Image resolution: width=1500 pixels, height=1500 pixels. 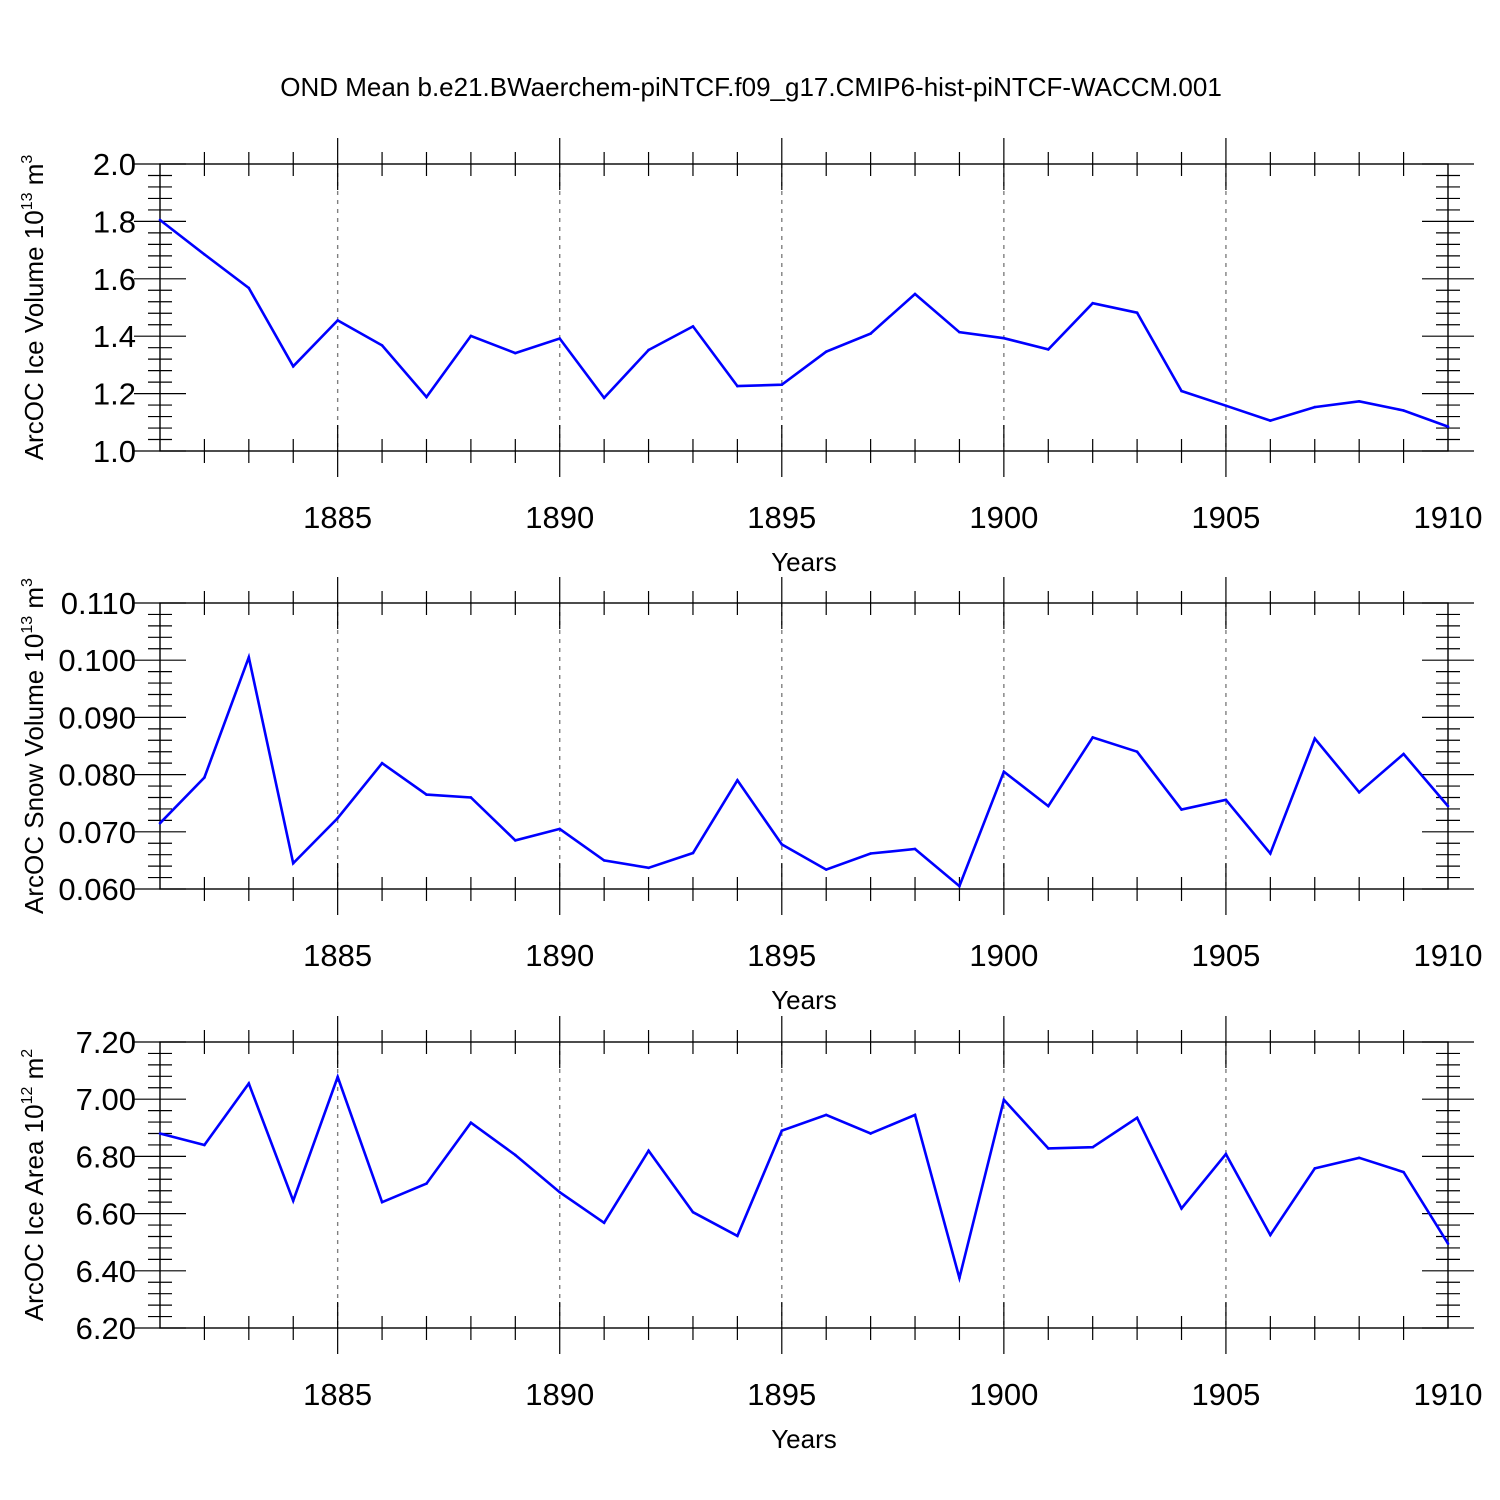 I want to click on y-axis-label: ArcOC Ice Area 1012 m2, so click(x=34, y=1185).